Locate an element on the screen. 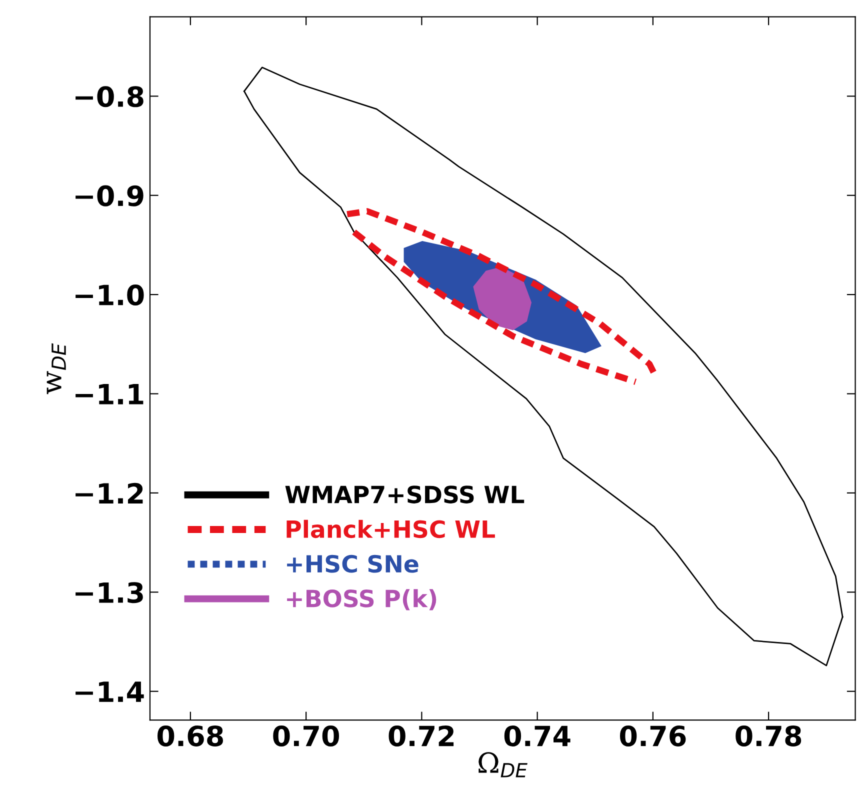 This screenshot has width=857, height=801. y-axis-title: w$_{DE}$ is located at coordinates (56, 368).